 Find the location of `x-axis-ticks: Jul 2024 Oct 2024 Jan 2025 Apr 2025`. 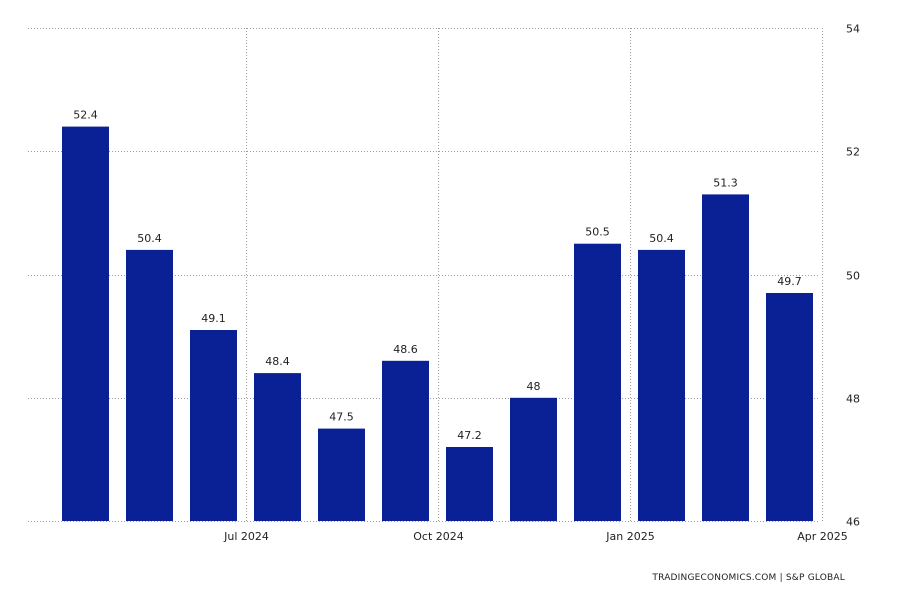

x-axis-ticks: Jul 2024 Oct 2024 Jan 2025 Apr 2025 is located at coordinates (535, 536).